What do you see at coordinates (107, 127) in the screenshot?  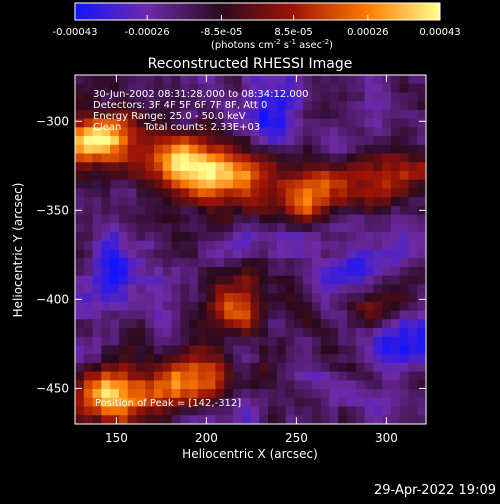 I see `annotation-clean: Clean` at bounding box center [107, 127].